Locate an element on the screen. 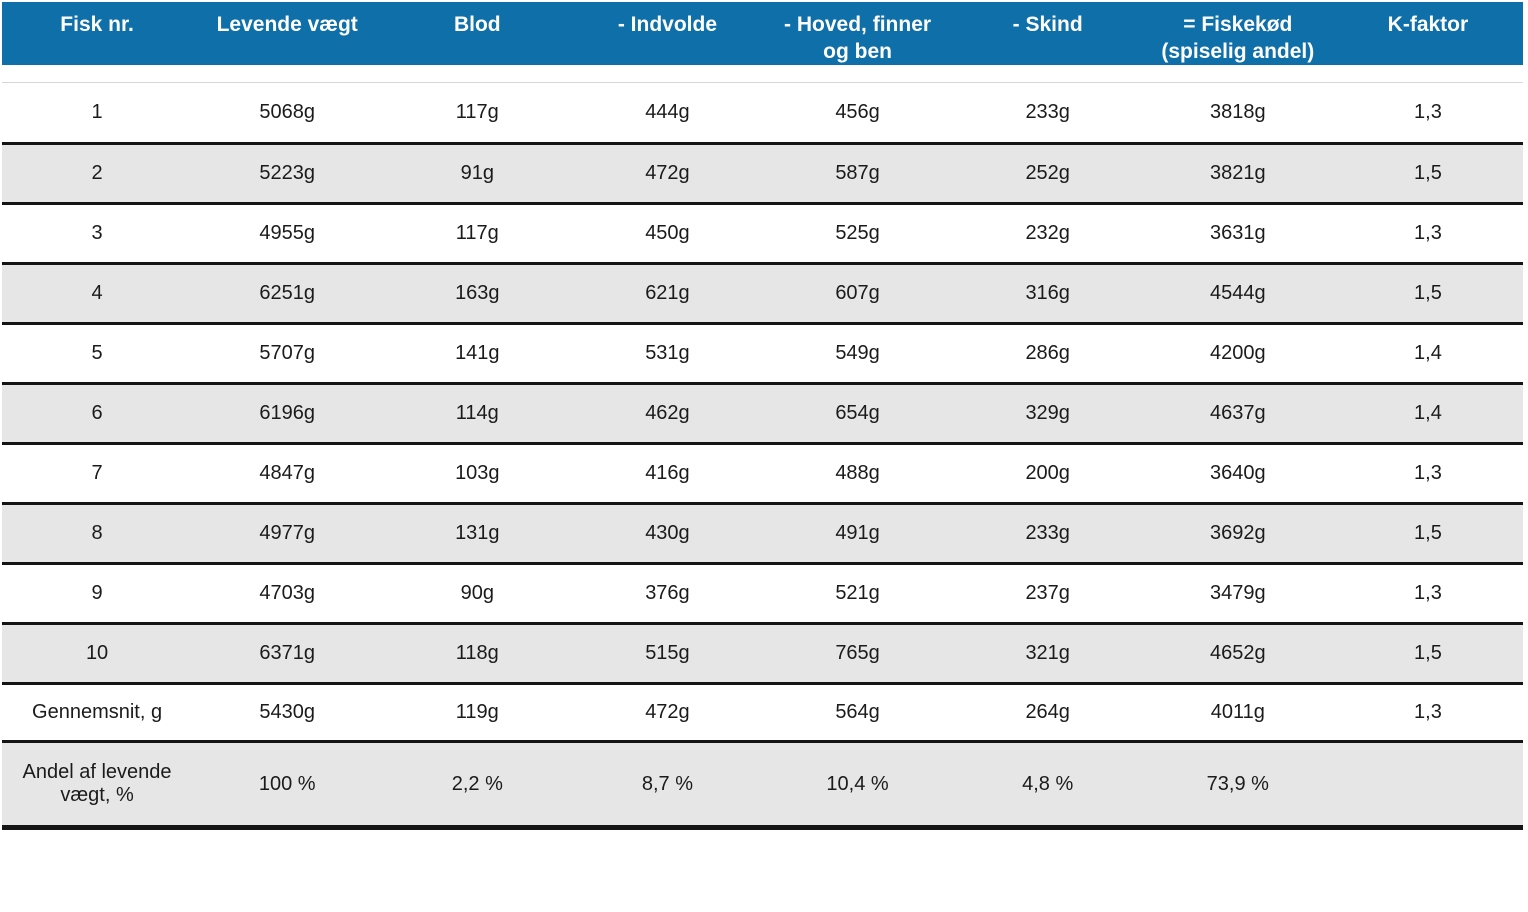  table-cell: 3631g is located at coordinates (1237, 232).